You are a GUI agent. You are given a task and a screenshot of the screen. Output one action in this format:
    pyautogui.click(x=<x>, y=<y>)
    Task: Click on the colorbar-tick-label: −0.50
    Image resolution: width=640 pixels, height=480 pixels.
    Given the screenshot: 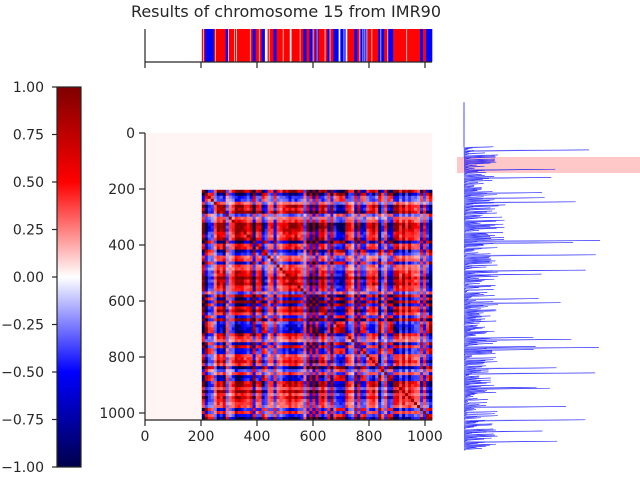 What is the action you would take?
    pyautogui.click(x=22, y=373)
    